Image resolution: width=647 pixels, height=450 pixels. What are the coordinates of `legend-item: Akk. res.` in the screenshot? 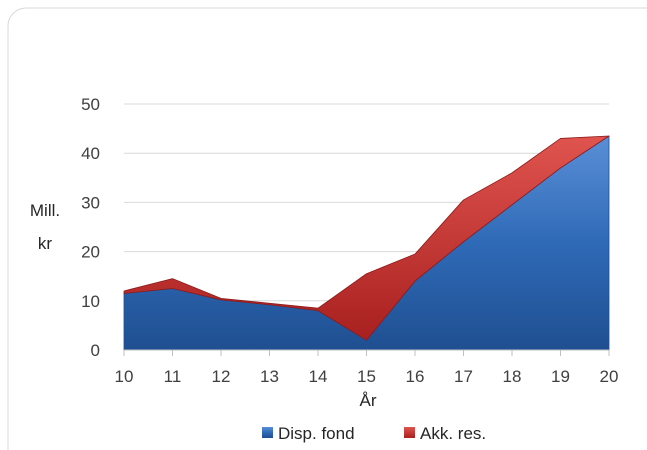 It's located at (445, 433).